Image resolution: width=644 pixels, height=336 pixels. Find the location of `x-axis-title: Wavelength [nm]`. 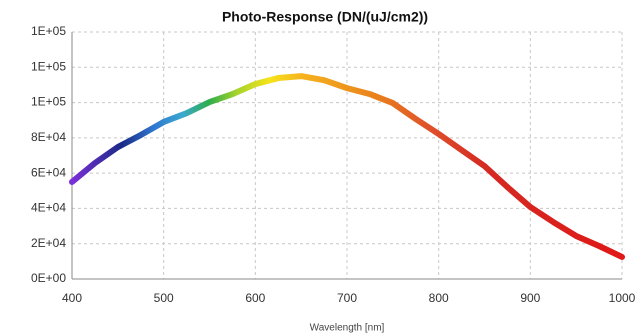

x-axis-title: Wavelength [nm] is located at coordinates (347, 328).